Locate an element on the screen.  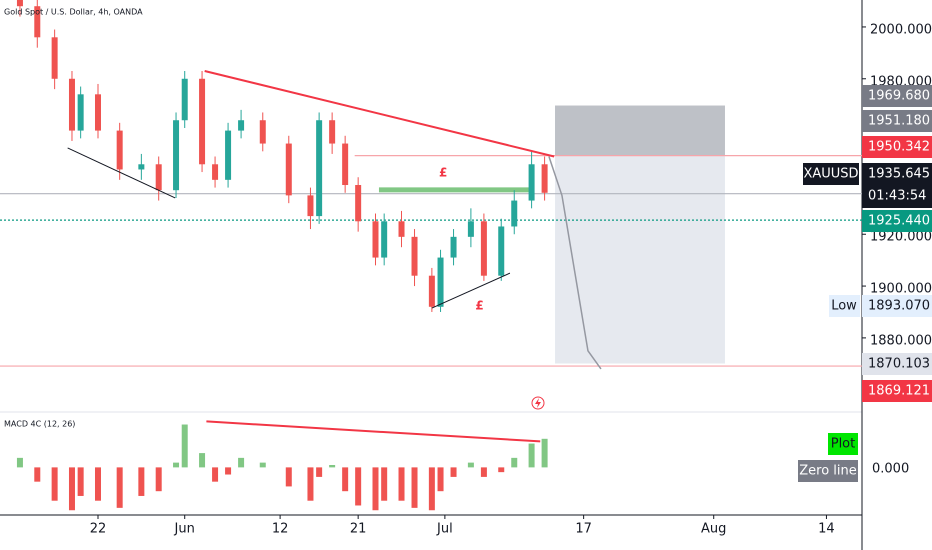
price-badge-label: 1951.180 is located at coordinates (899, 121).